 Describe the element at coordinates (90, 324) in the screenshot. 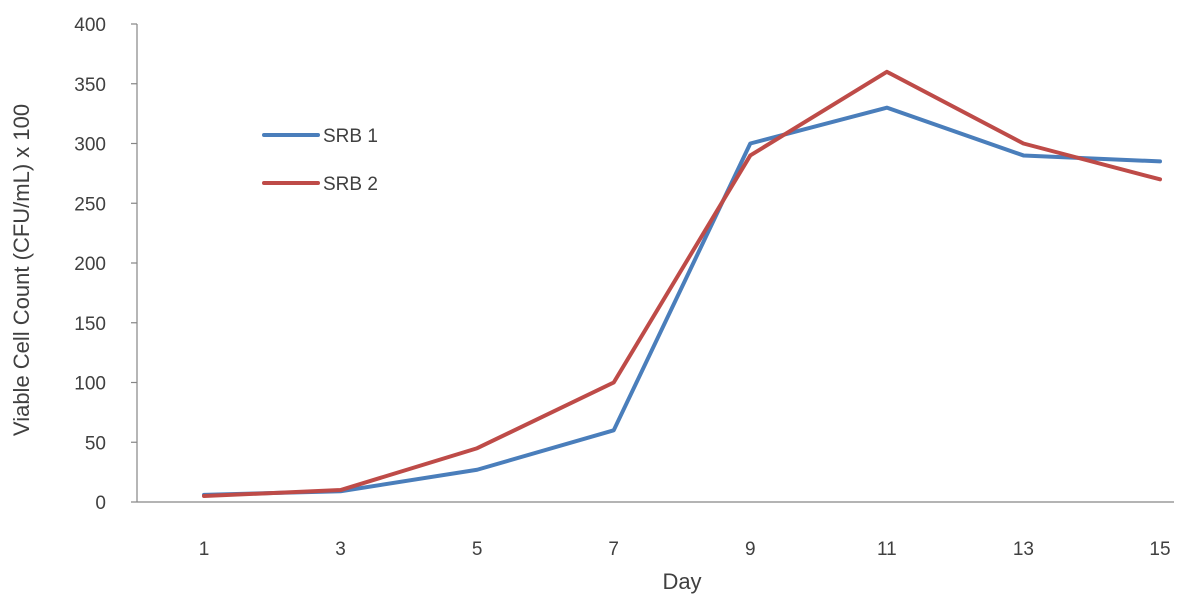

I see `y-tick-label: 150` at that location.